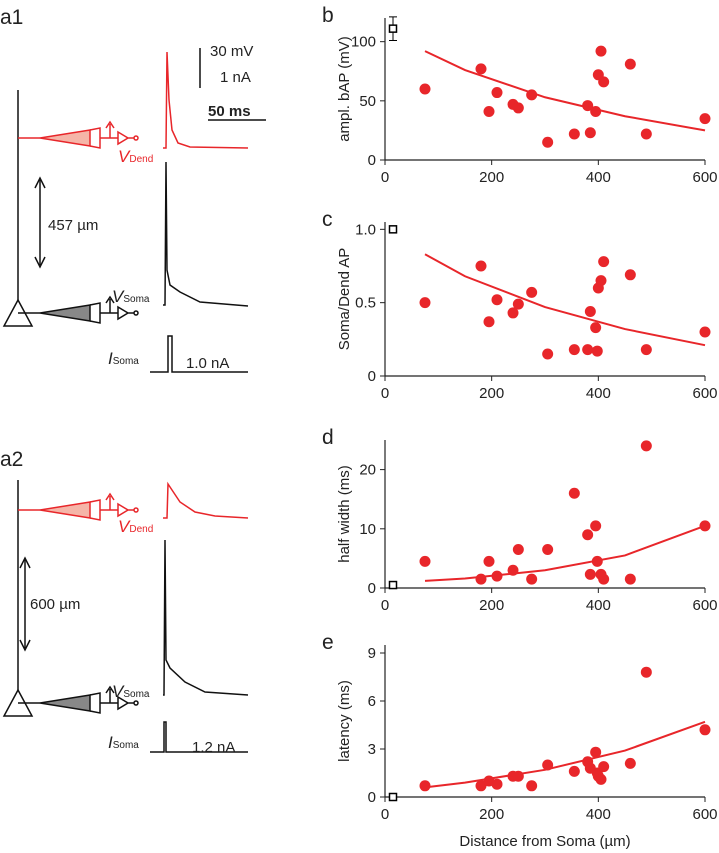 The image size is (719, 853). I want to click on scale-label: 1 nA, so click(235, 77).